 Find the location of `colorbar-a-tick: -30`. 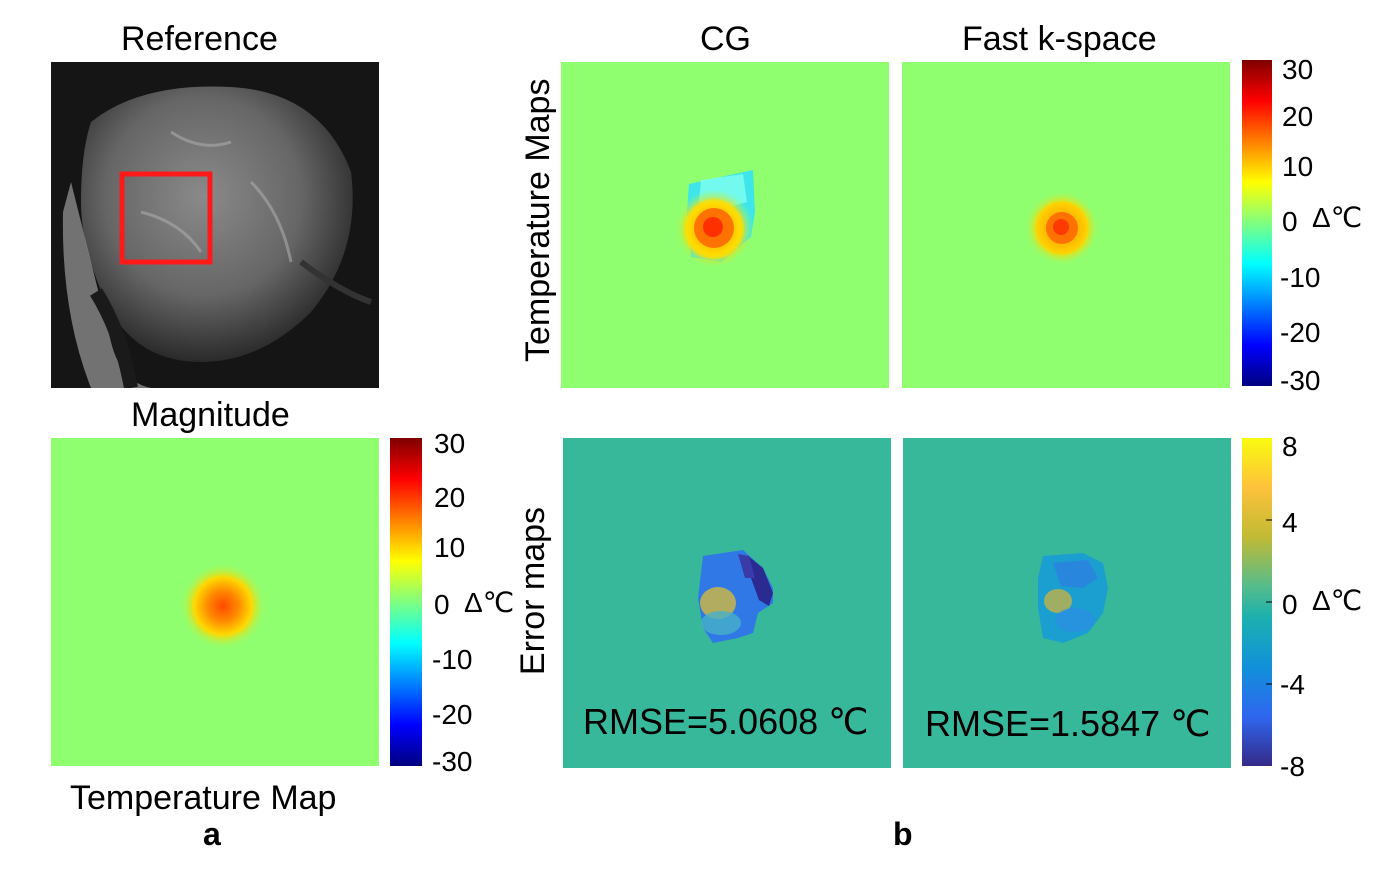

colorbar-a-tick: -30 is located at coordinates (452, 761).